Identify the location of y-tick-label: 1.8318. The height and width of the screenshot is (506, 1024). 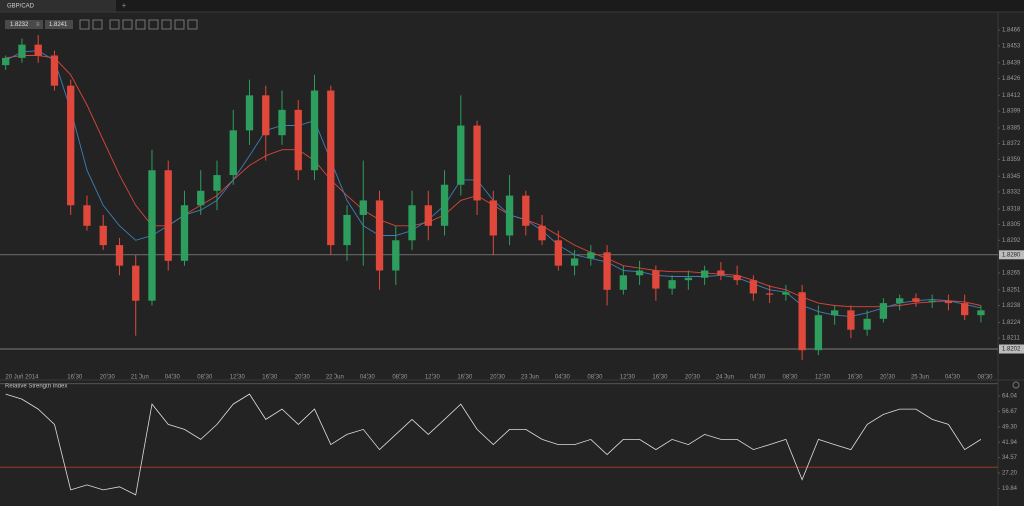
(1011, 209).